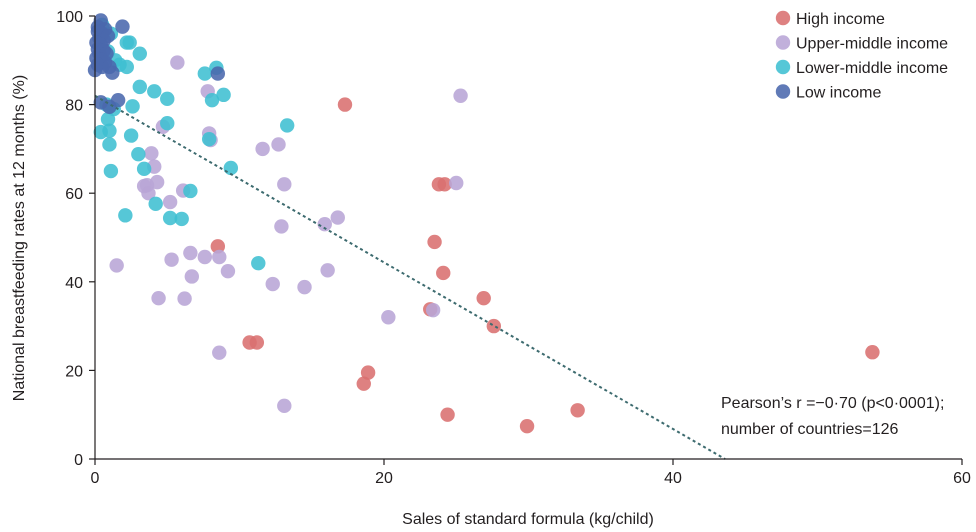 This screenshot has height=532, width=976. Describe the element at coordinates (528, 519) in the screenshot. I see `x-axis-title: Sales of standard formula (kg/child)` at that location.